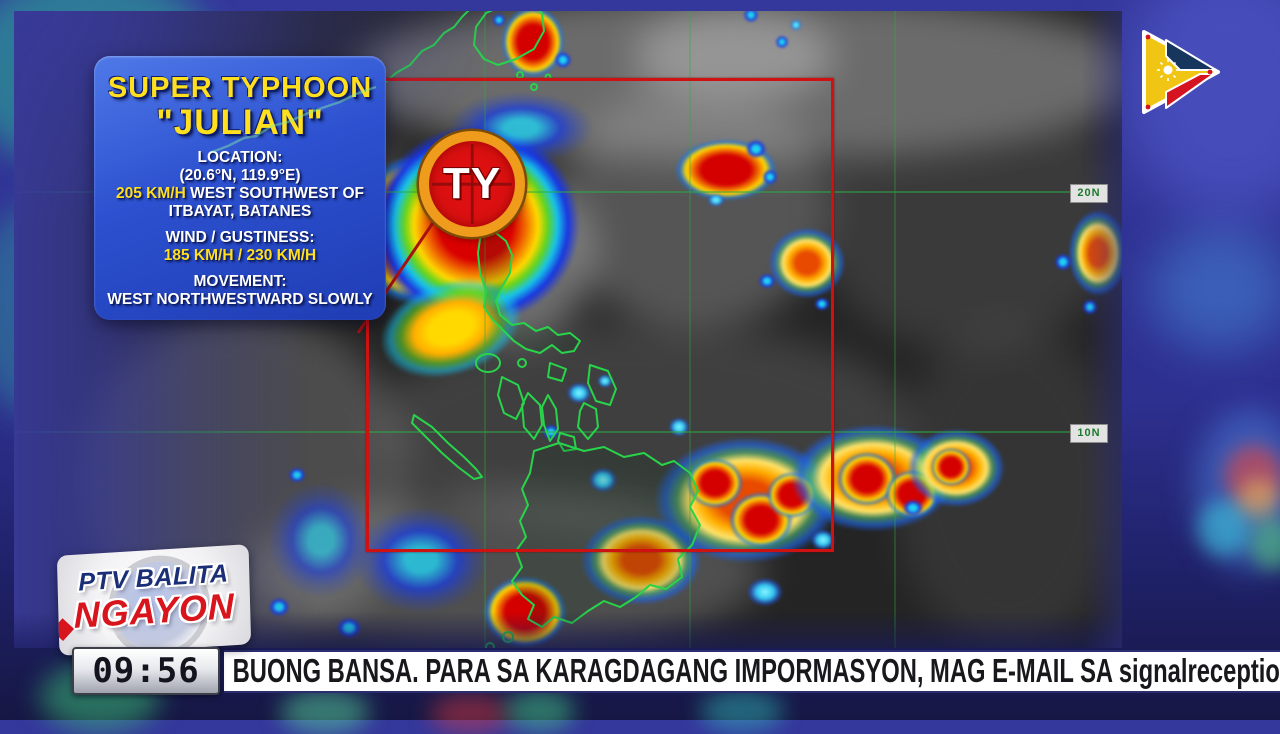 The width and height of the screenshot is (1280, 734). I want to click on distance-direction: WEST SOUTHWEST OF, so click(275, 193).